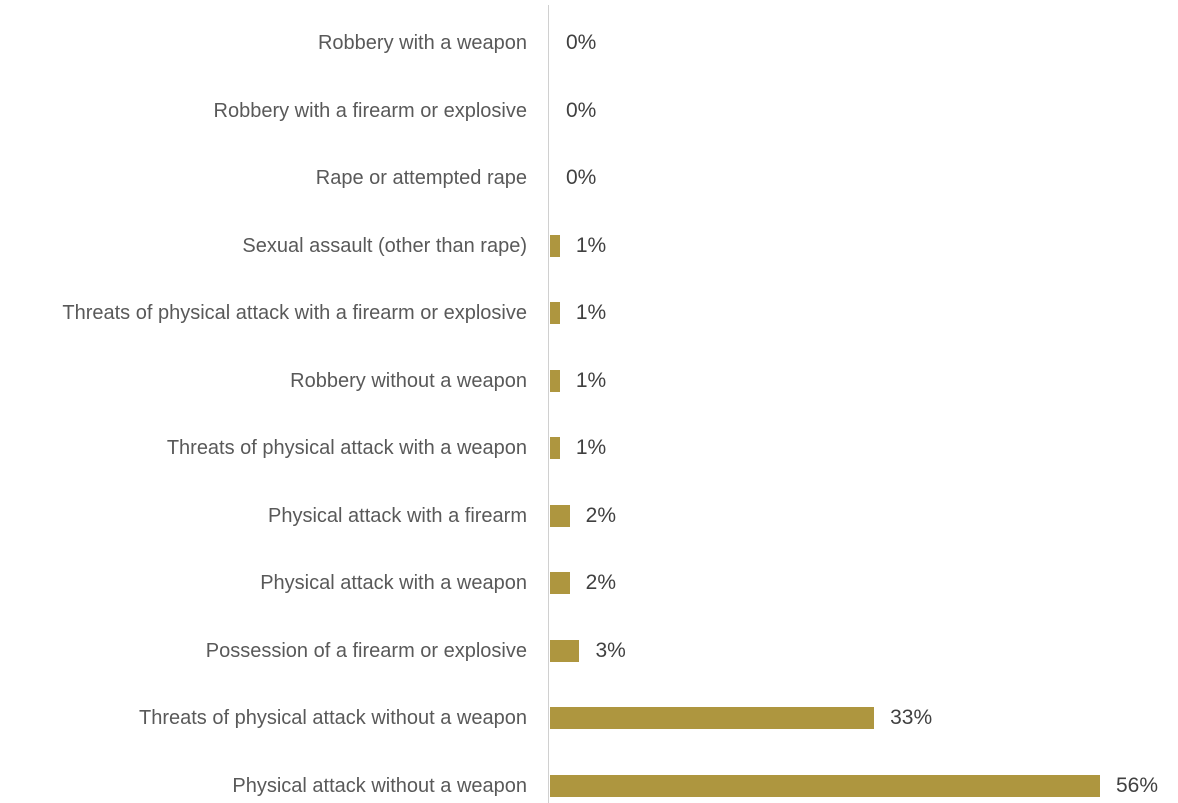  I want to click on category-text: Robbery with a firearm or explosive, so click(370, 110).